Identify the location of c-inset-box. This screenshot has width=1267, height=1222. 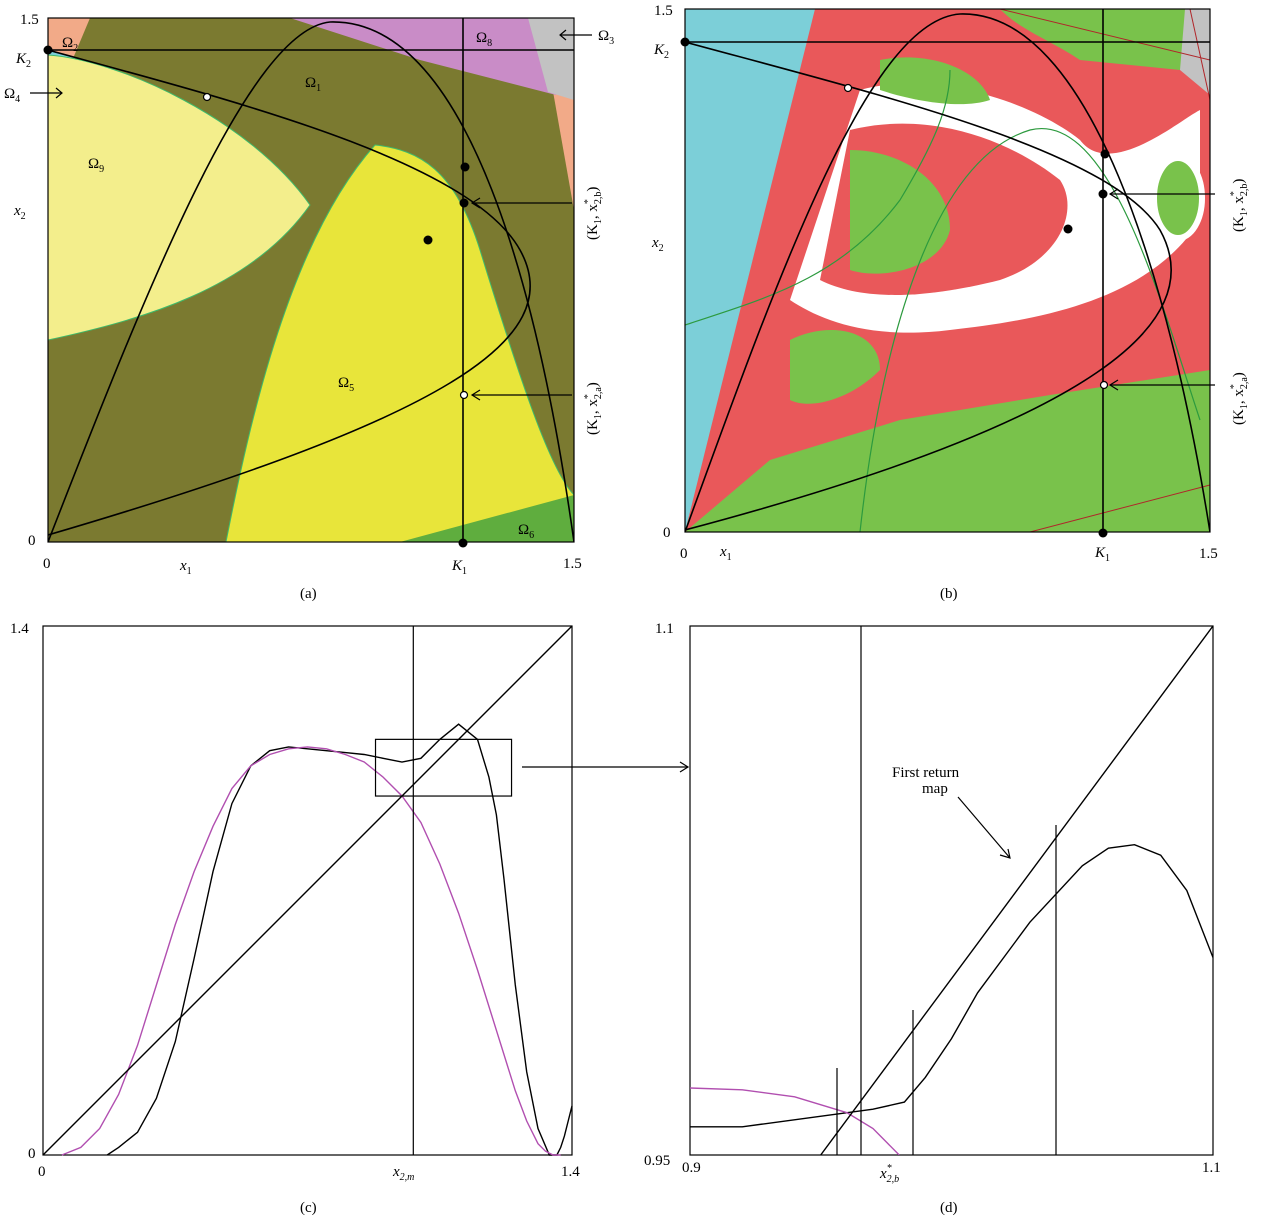
(443, 767).